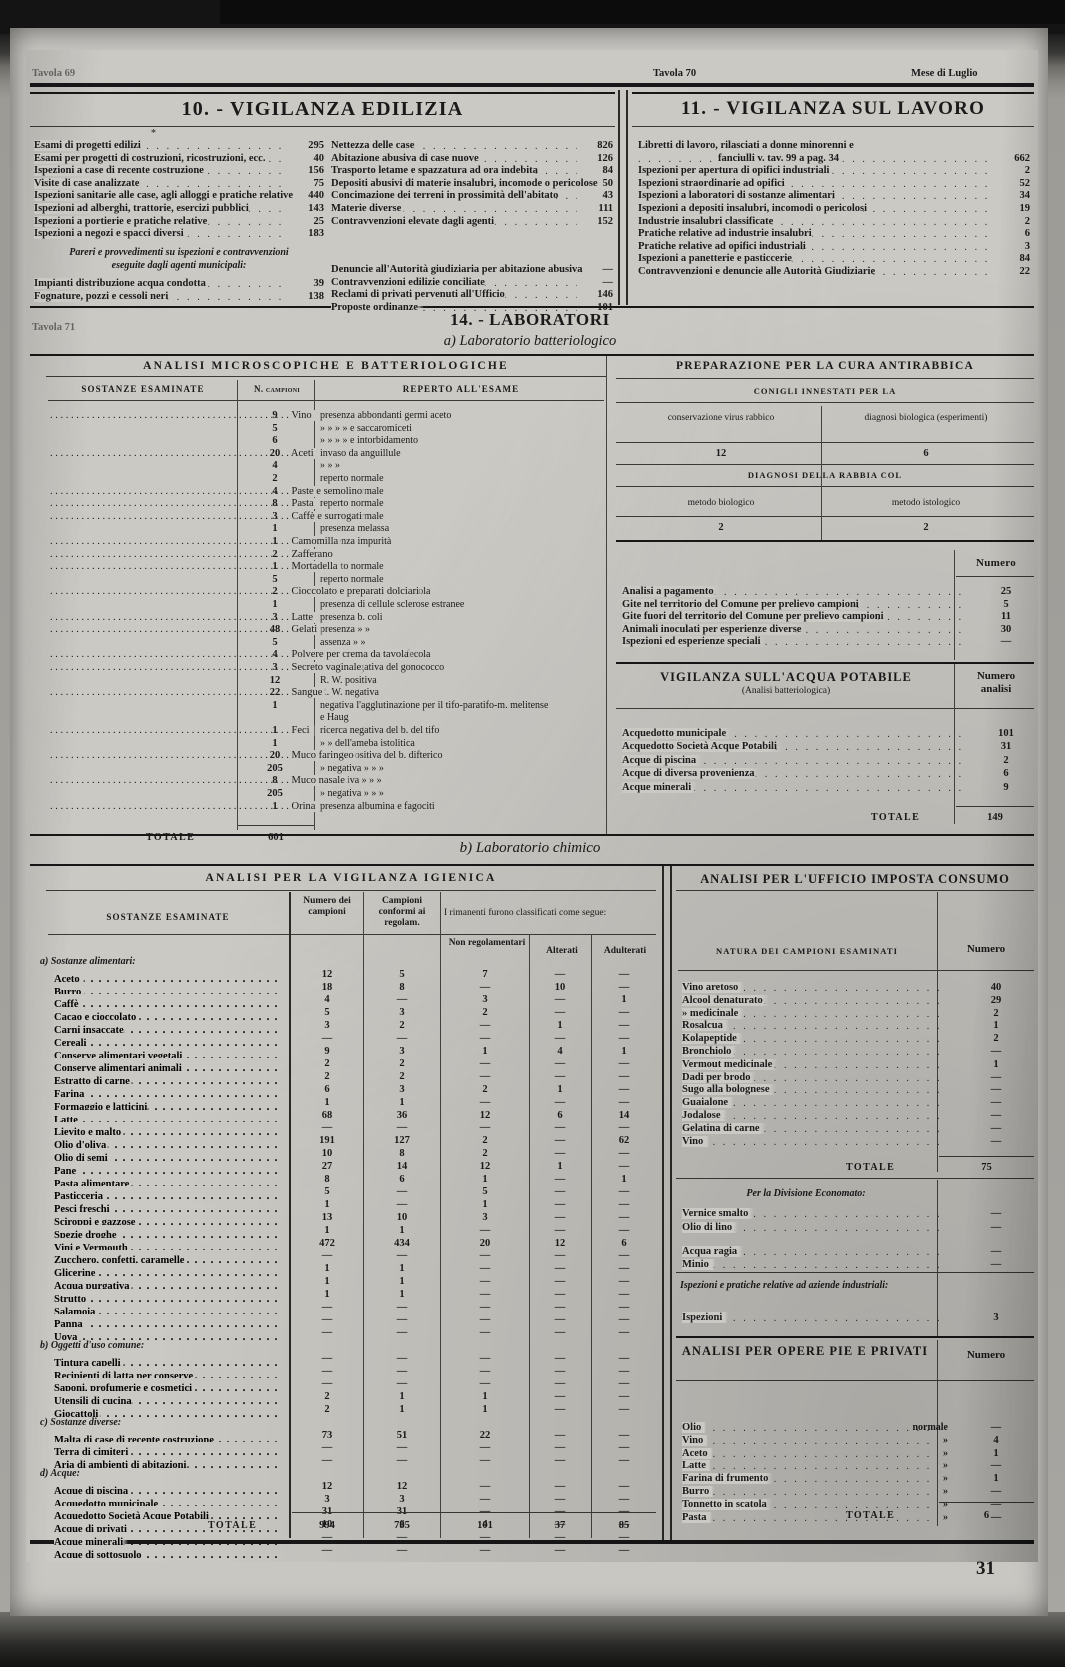 This screenshot has height=1667, width=1065. What do you see at coordinates (996, 1453) in the screenshot?
I see `opere-pie-value: 1` at bounding box center [996, 1453].